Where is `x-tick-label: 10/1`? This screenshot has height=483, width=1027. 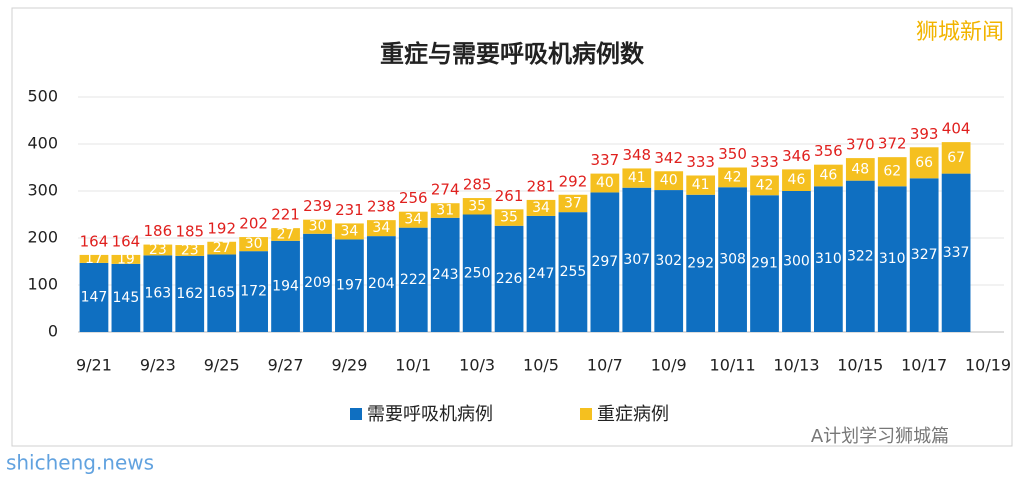 x-tick-label: 10/1 is located at coordinates (413, 365).